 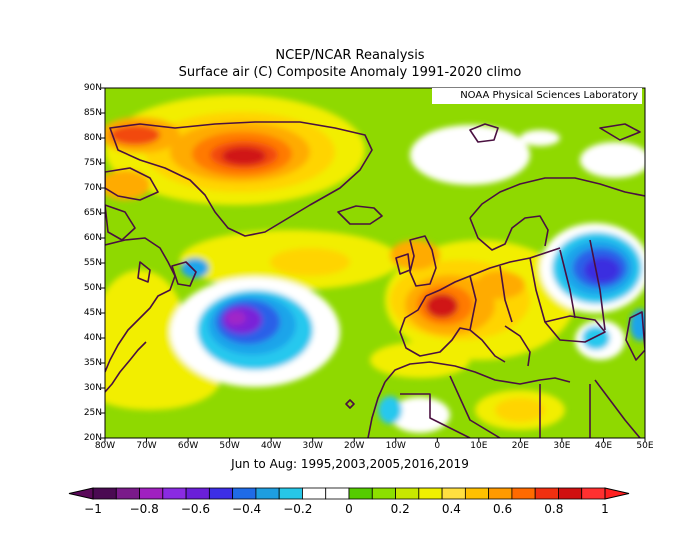 I want to click on colorbar-over-arrow, so click(x=617, y=493).